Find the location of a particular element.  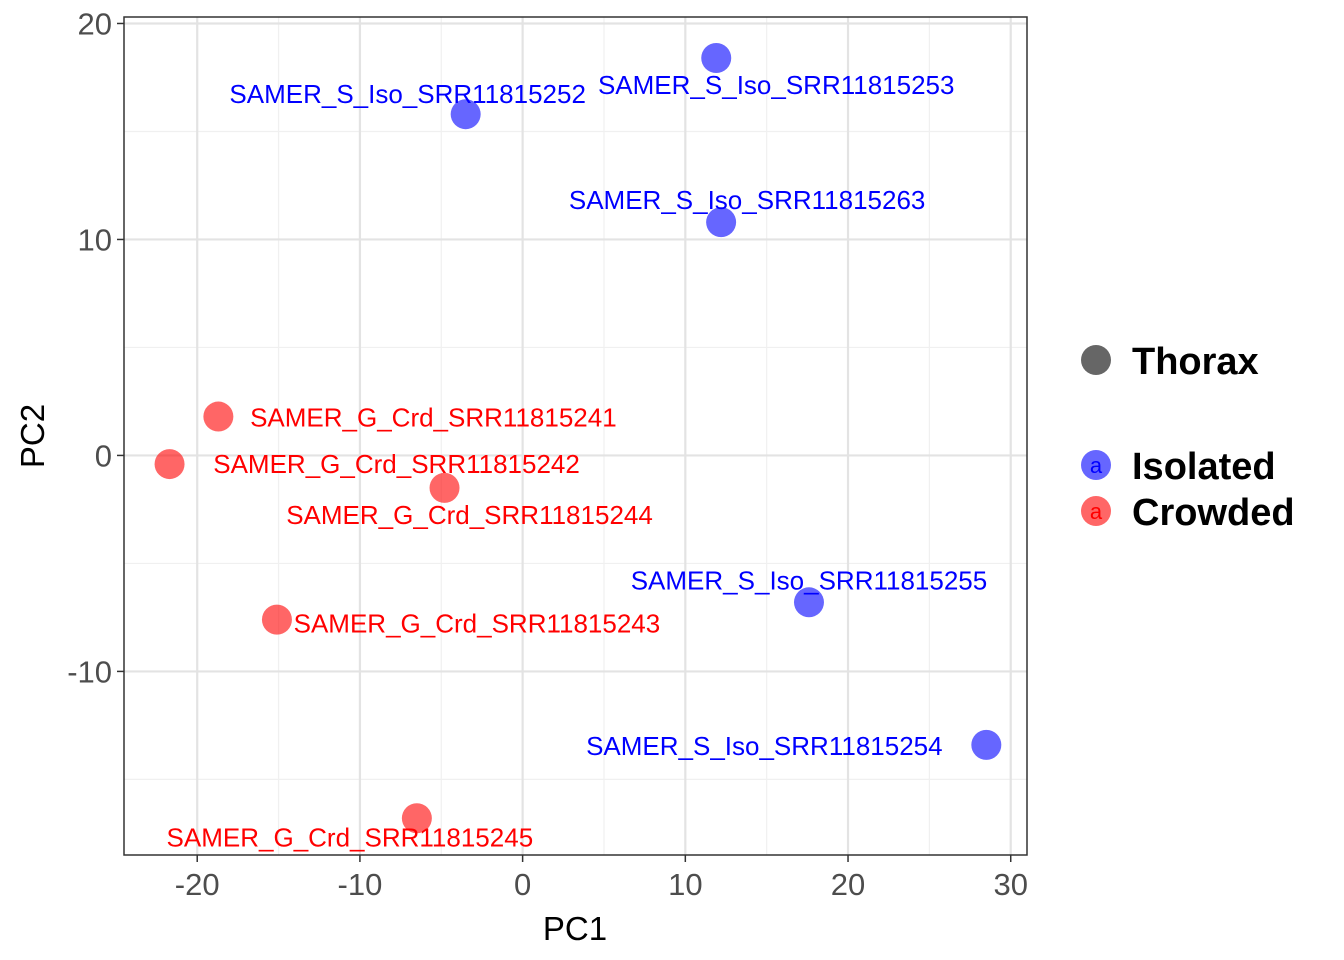

legend-thorax-label: Thorax is located at coordinates (1195, 362).